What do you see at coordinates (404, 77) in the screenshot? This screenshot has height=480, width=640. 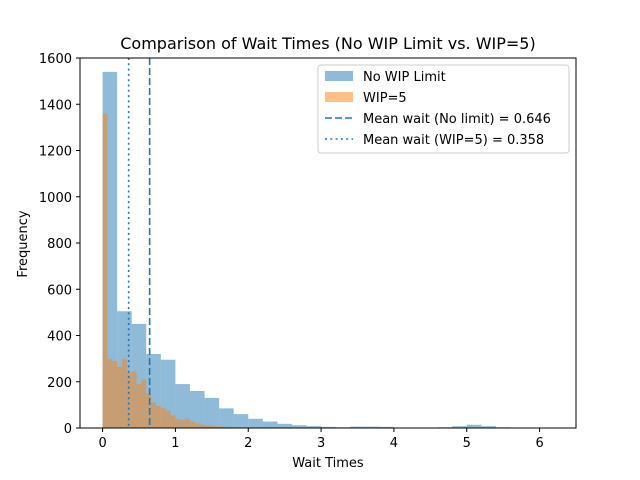 I see `legend-label: No WIP Limit` at bounding box center [404, 77].